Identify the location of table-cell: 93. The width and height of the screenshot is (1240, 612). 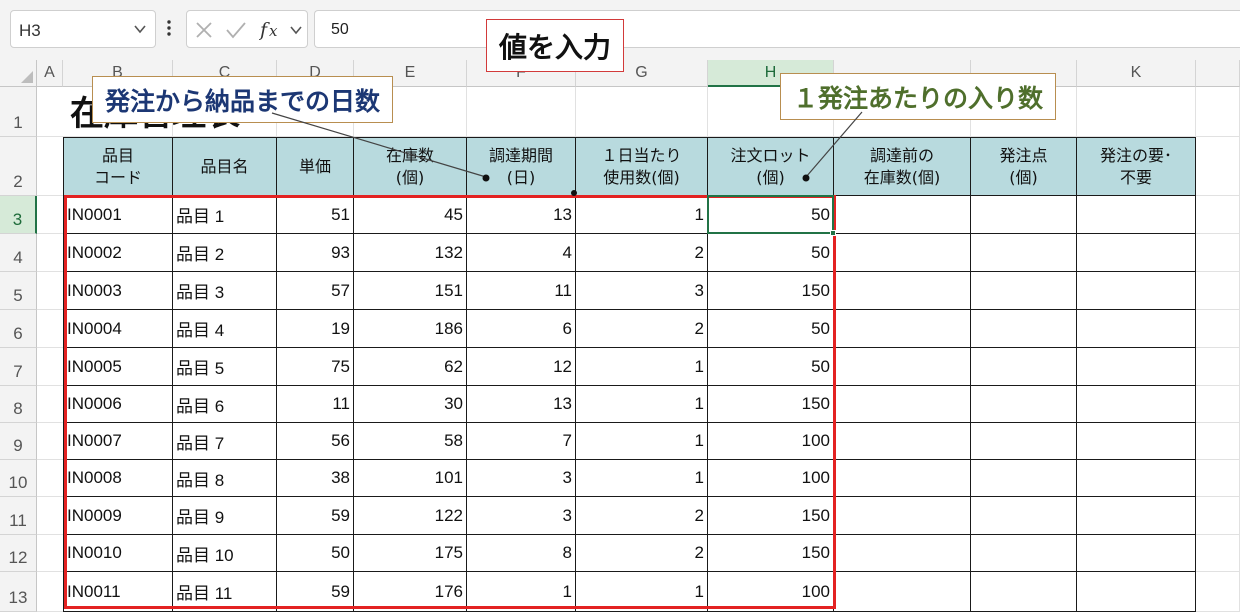
(315, 253).